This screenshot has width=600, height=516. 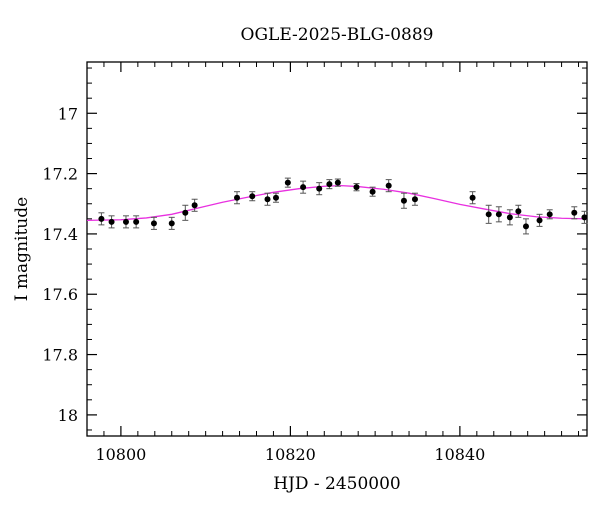 What do you see at coordinates (68, 113) in the screenshot?
I see `y-tick-label: 17` at bounding box center [68, 113].